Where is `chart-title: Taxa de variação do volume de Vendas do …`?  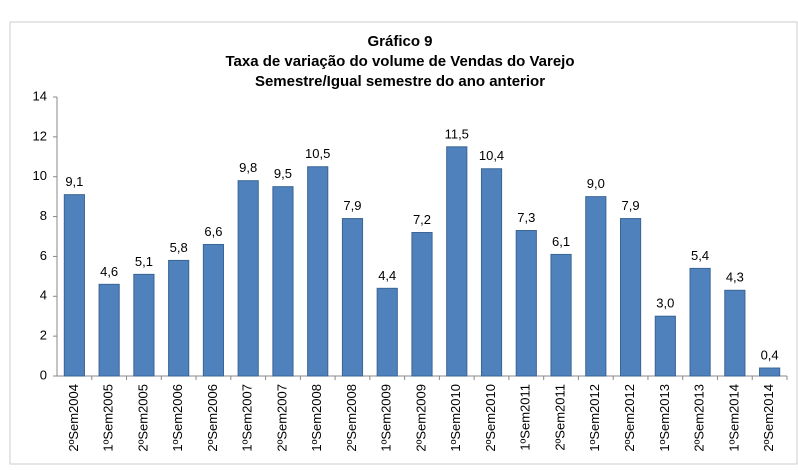
chart-title: Taxa de variação do volume de Vendas do … is located at coordinates (399, 61).